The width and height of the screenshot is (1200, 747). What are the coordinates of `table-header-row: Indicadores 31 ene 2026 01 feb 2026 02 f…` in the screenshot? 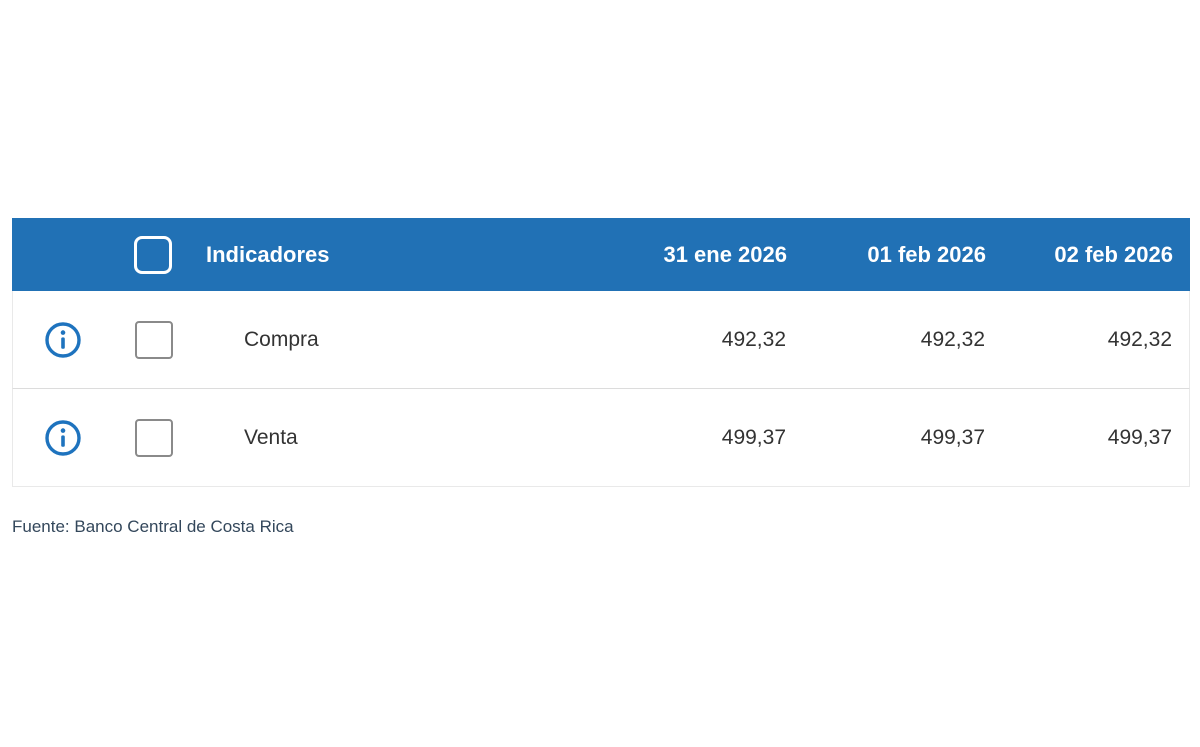 It's located at (601, 254).